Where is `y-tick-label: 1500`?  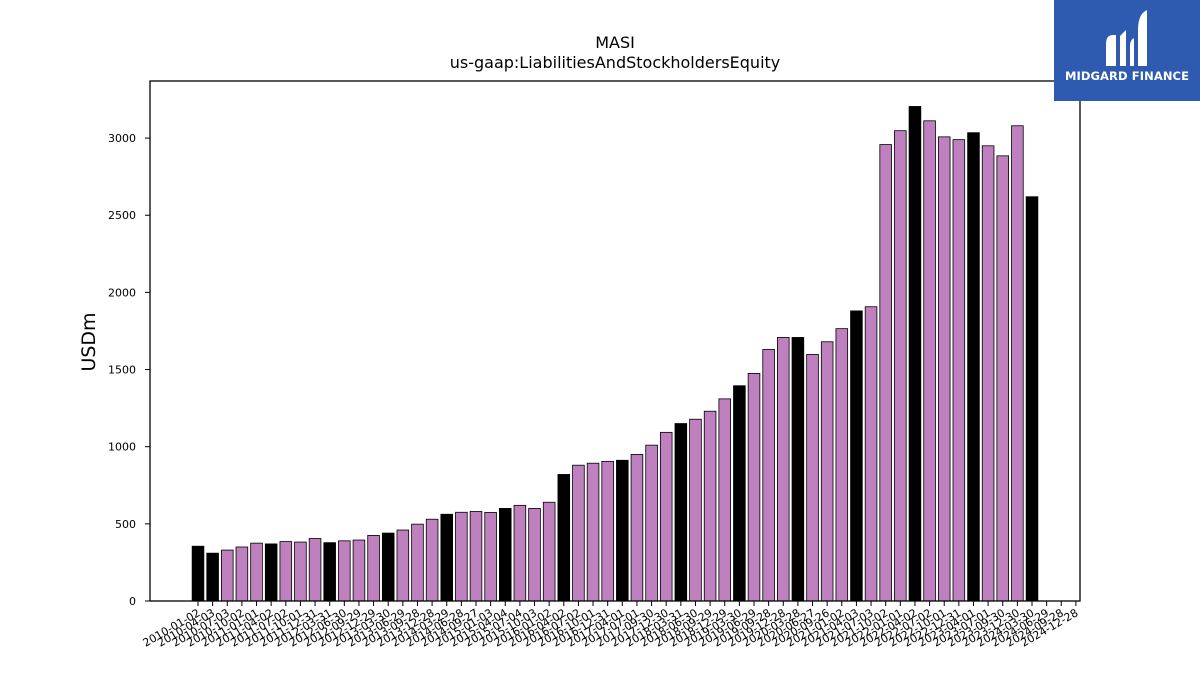
y-tick-label: 1500 is located at coordinates (122, 370).